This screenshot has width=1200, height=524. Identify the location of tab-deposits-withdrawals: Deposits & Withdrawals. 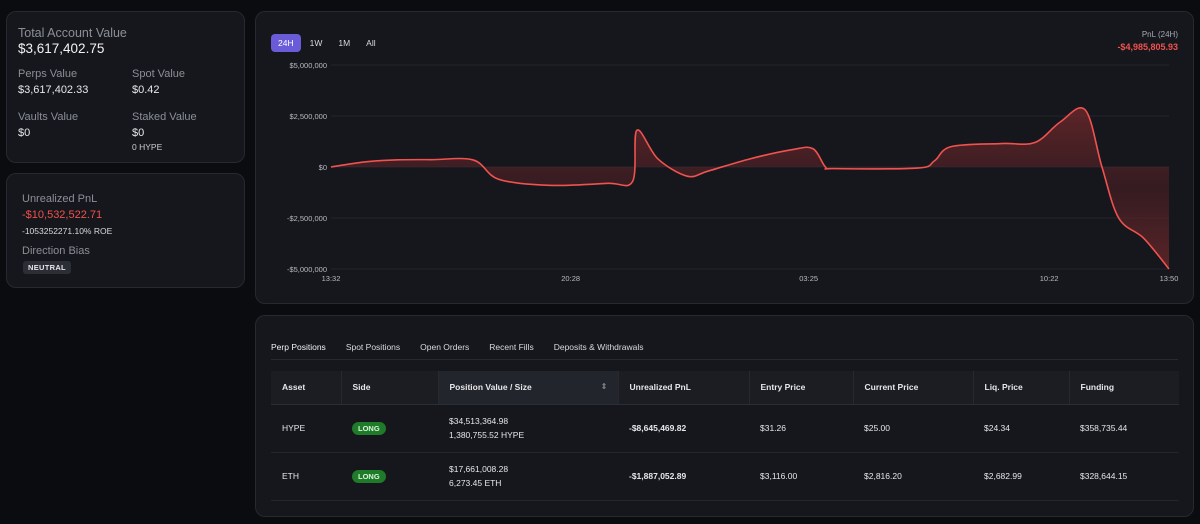
(598, 347).